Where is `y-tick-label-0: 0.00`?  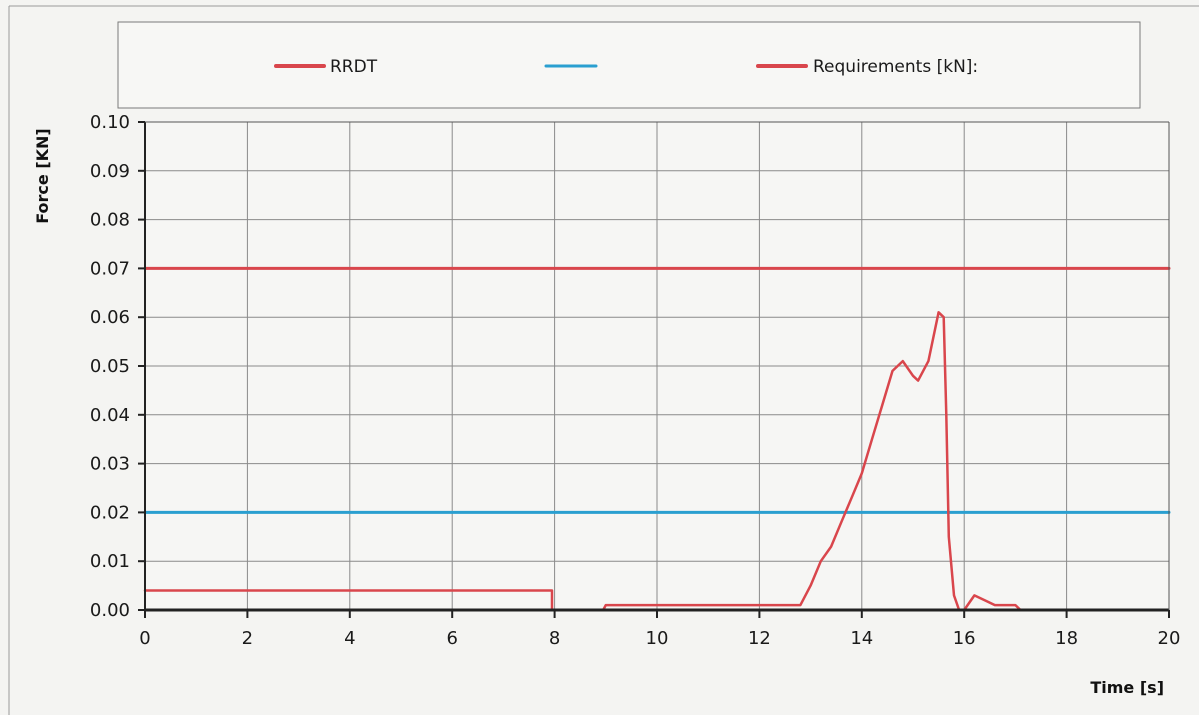
y-tick-label-0: 0.00 is located at coordinates (110, 610).